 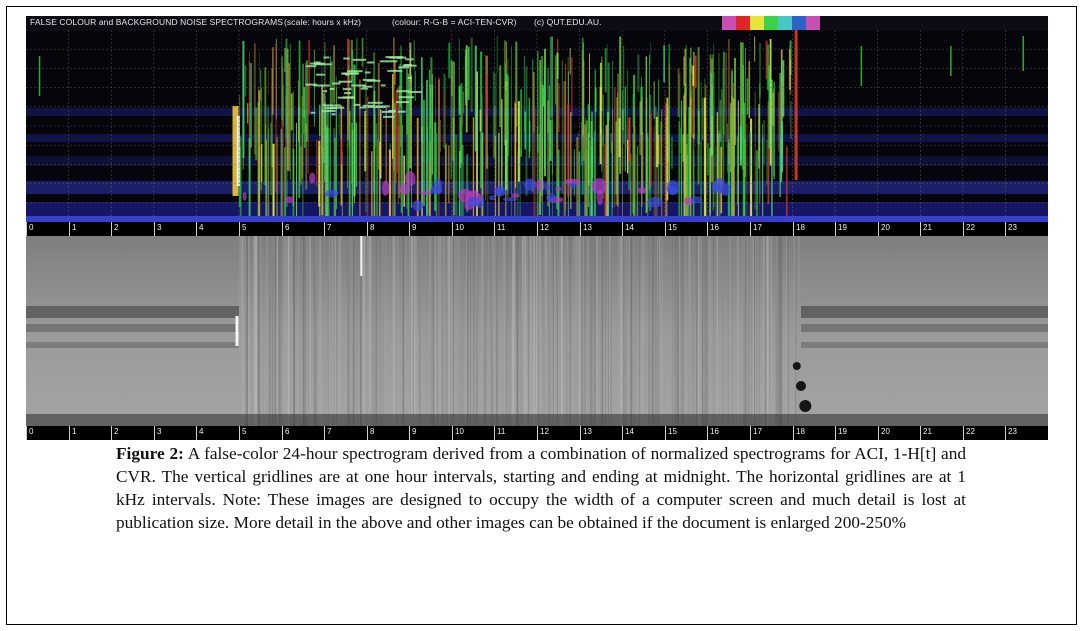 What do you see at coordinates (372, 227) in the screenshot?
I see `hour-tick-label: 8` at bounding box center [372, 227].